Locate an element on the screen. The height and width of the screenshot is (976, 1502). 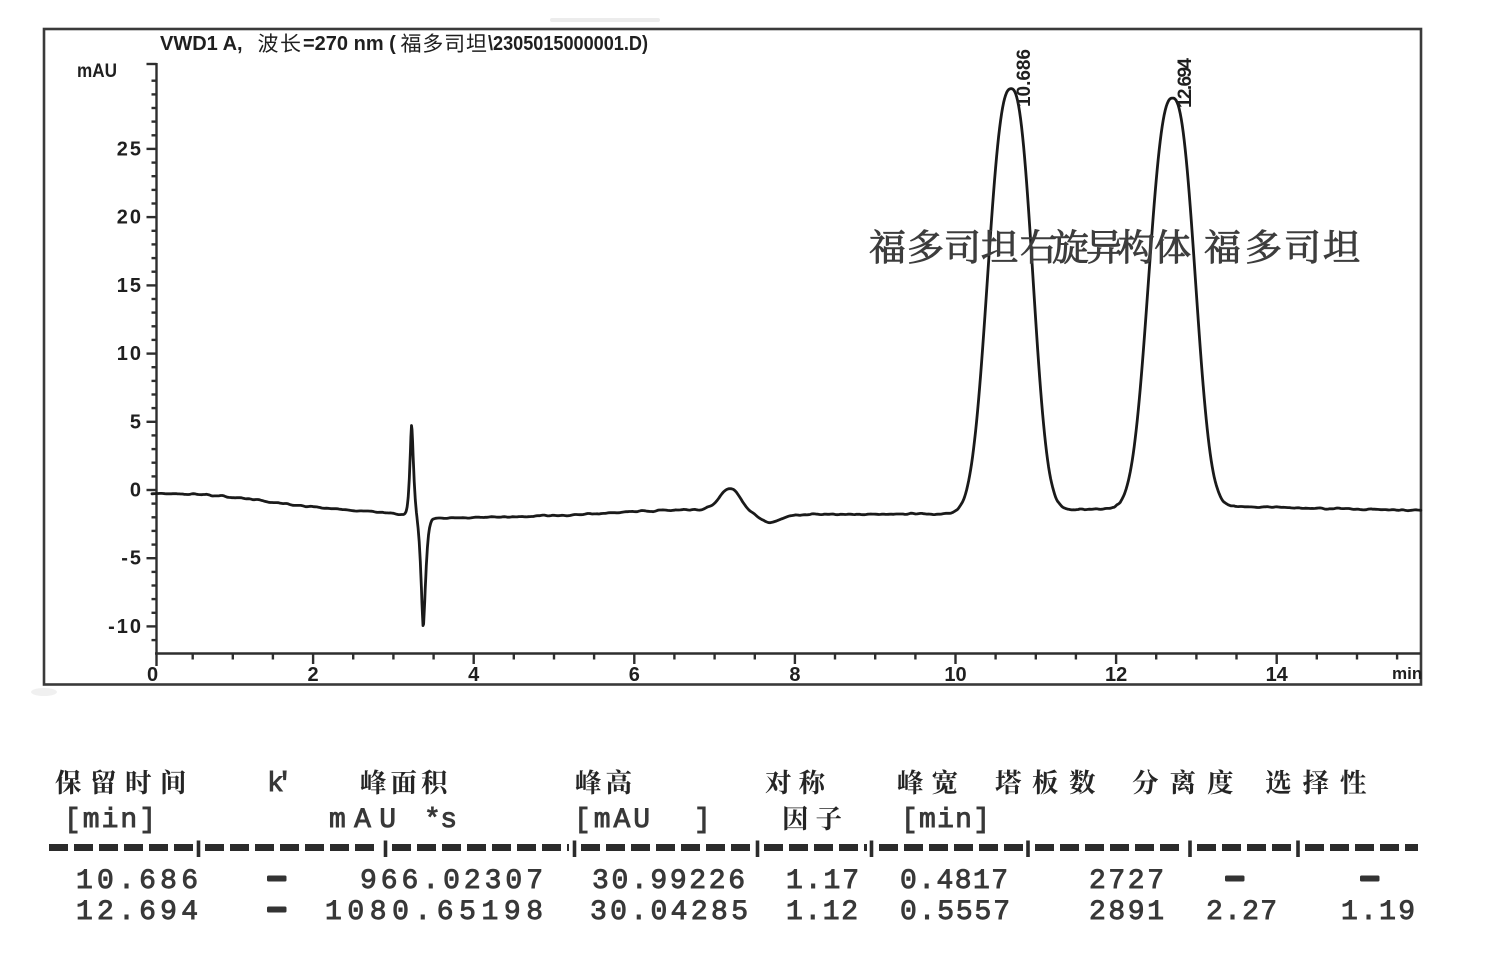
svg-text: 5 is located at coordinates (136, 422).